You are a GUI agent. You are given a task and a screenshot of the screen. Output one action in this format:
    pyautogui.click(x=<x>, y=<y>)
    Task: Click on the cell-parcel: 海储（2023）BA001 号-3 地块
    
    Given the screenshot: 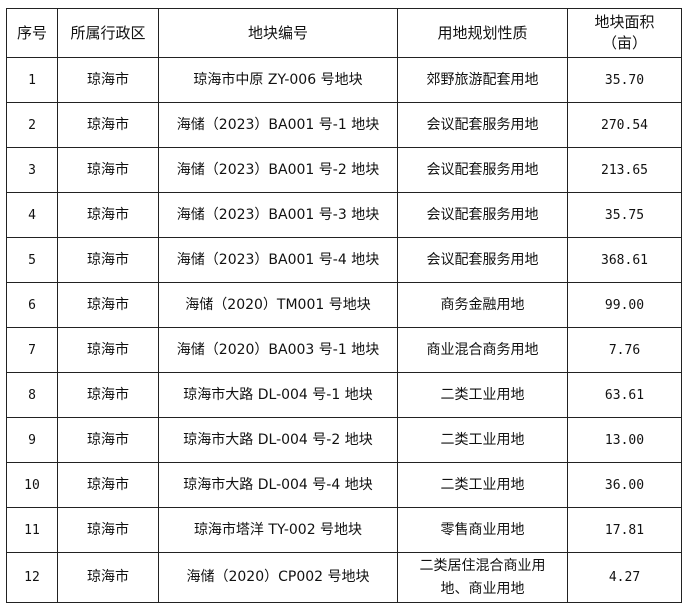 What is the action you would take?
    pyautogui.click(x=278, y=215)
    